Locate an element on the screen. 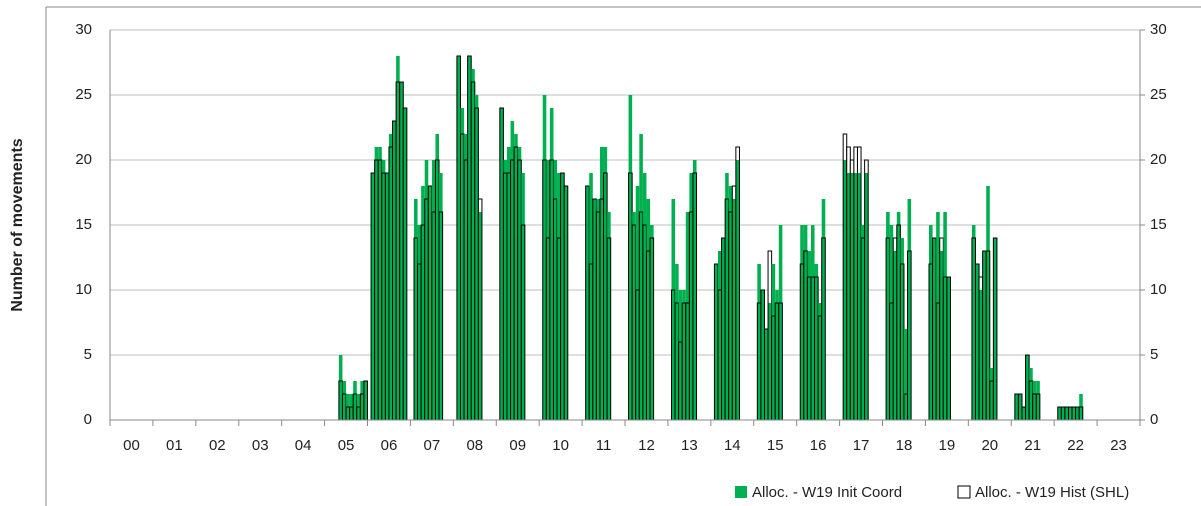 This screenshot has height=506, width=1201. y2-tick-label: 0 is located at coordinates (1154, 419).